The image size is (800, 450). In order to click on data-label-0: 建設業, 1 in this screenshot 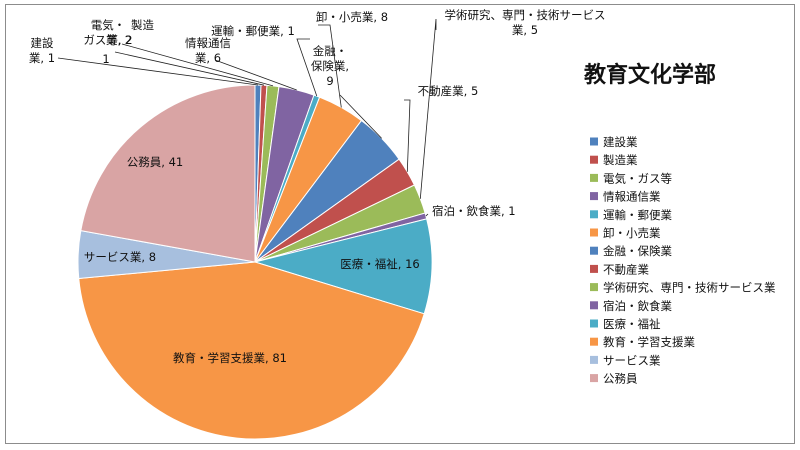, I will do `click(42, 50)`.